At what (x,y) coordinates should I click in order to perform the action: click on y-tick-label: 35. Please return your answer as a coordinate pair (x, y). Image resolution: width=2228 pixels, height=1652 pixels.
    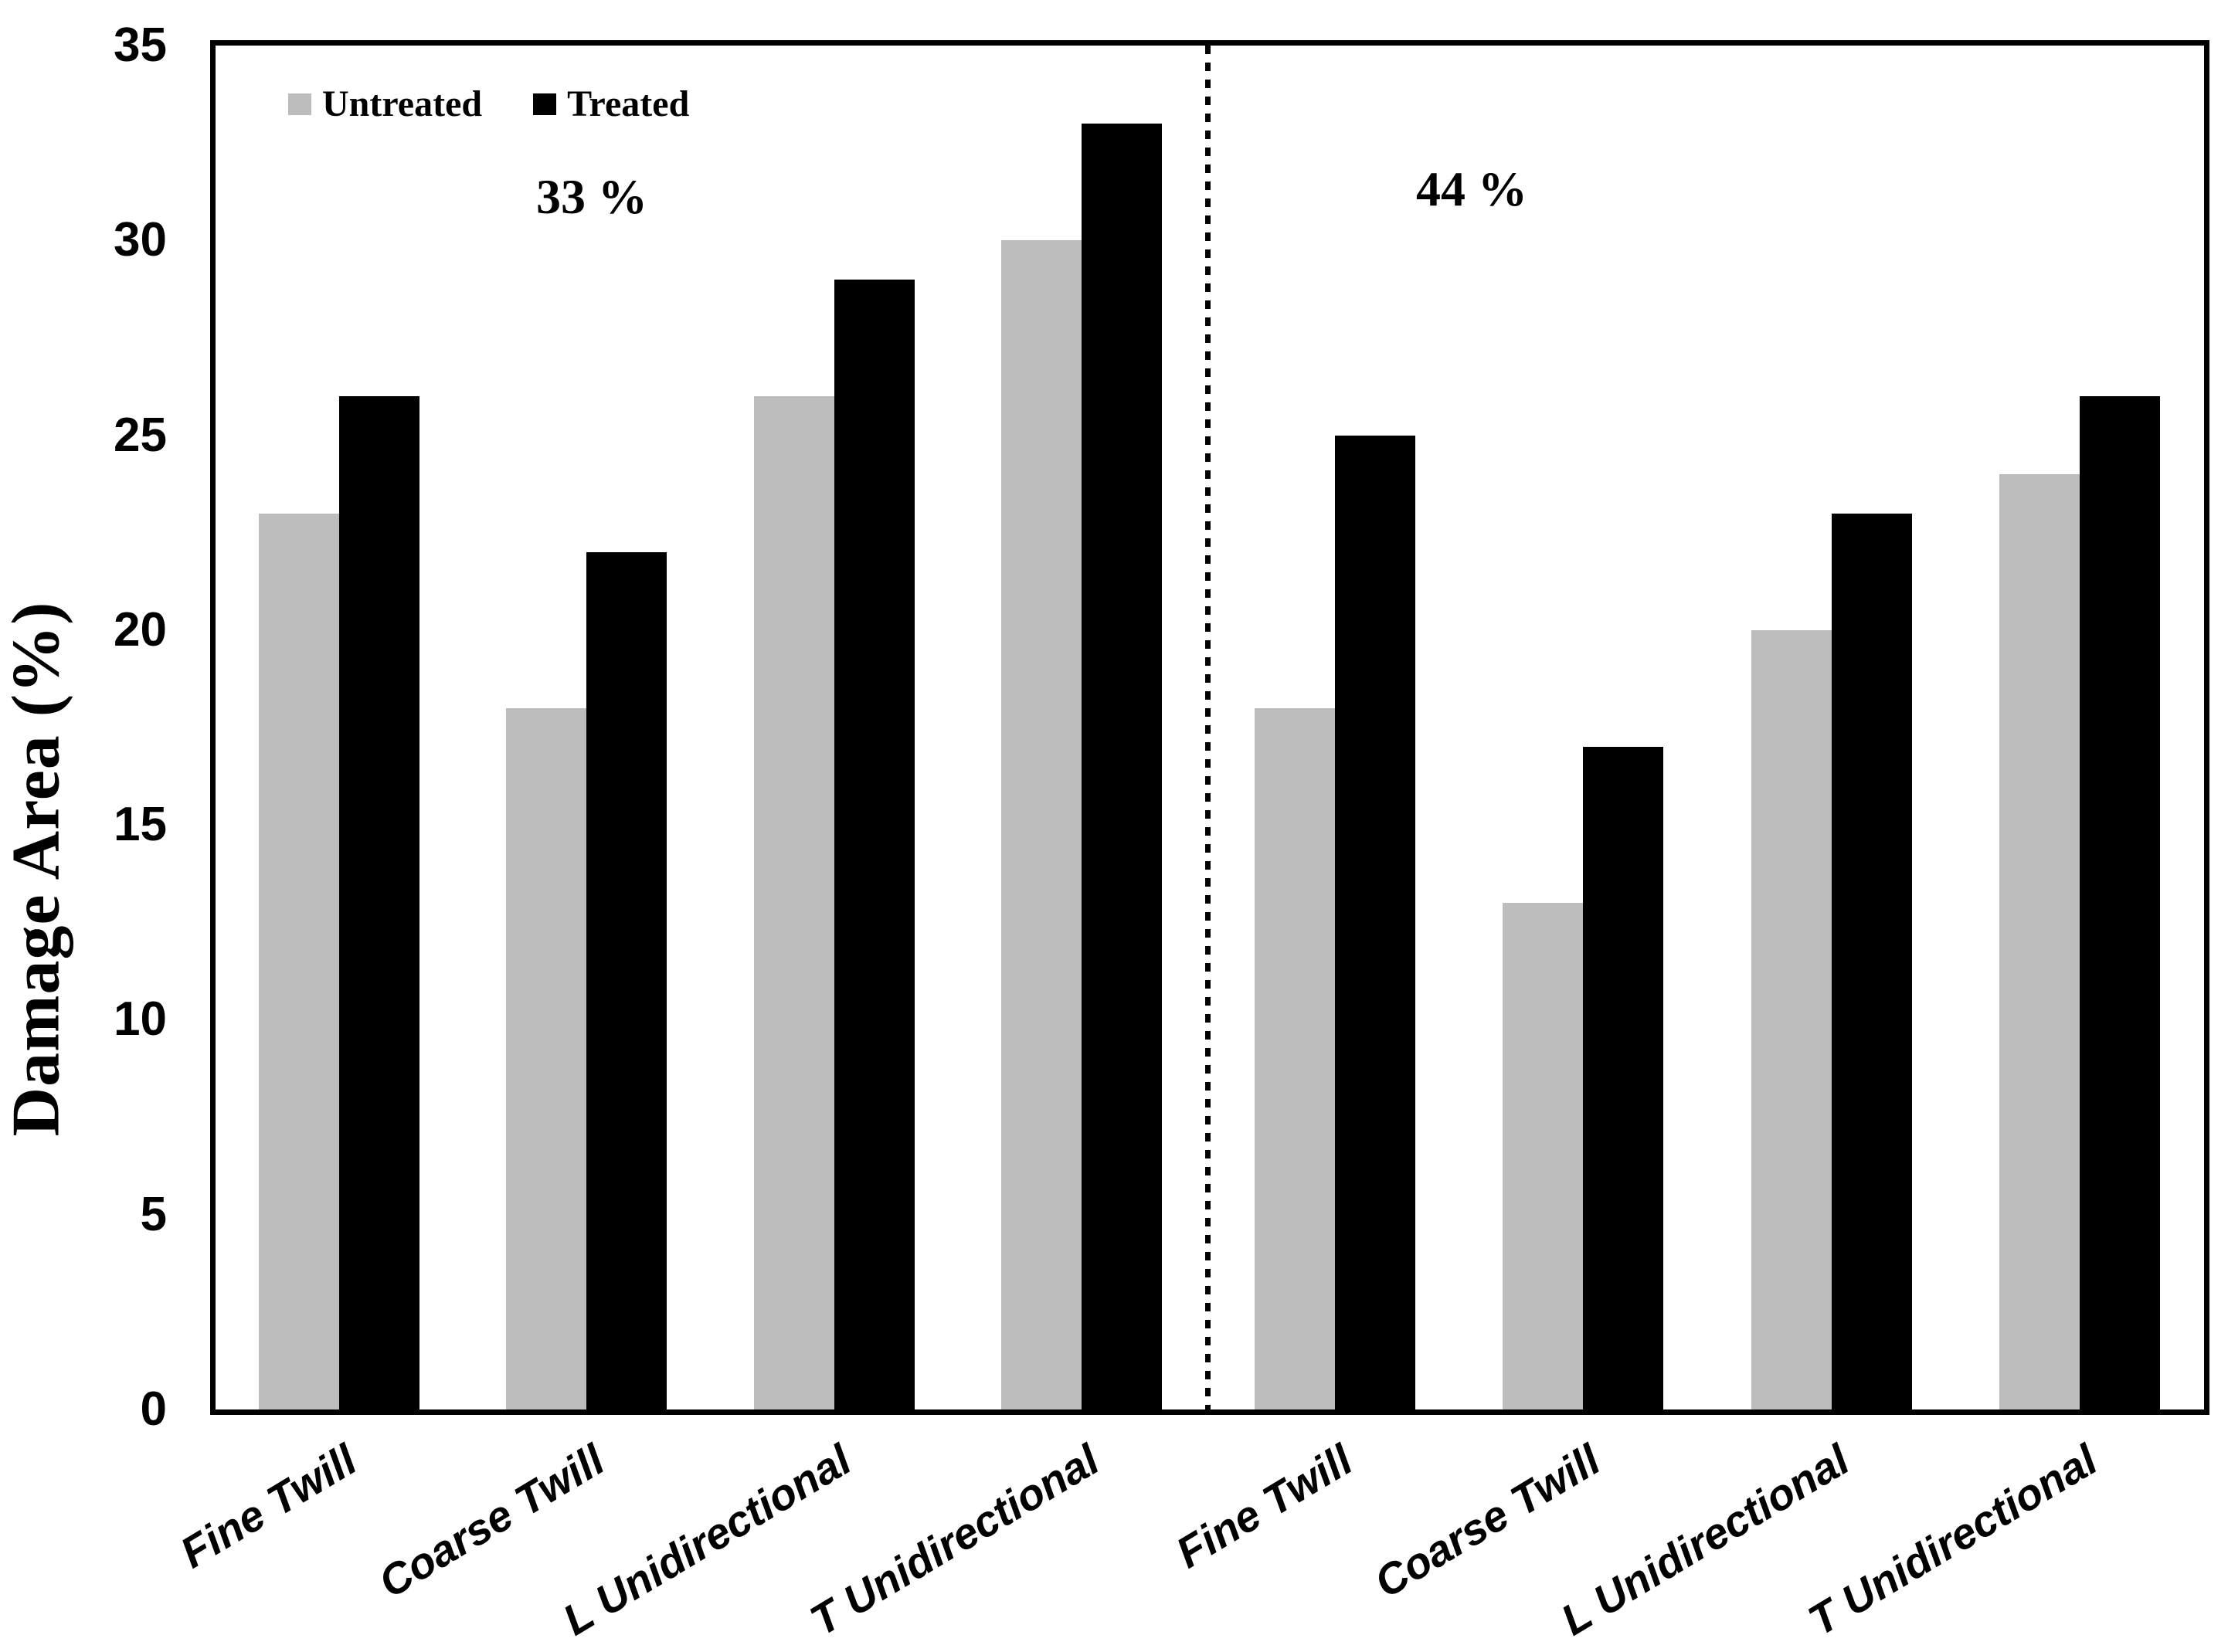
    Looking at the image, I should click on (140, 45).